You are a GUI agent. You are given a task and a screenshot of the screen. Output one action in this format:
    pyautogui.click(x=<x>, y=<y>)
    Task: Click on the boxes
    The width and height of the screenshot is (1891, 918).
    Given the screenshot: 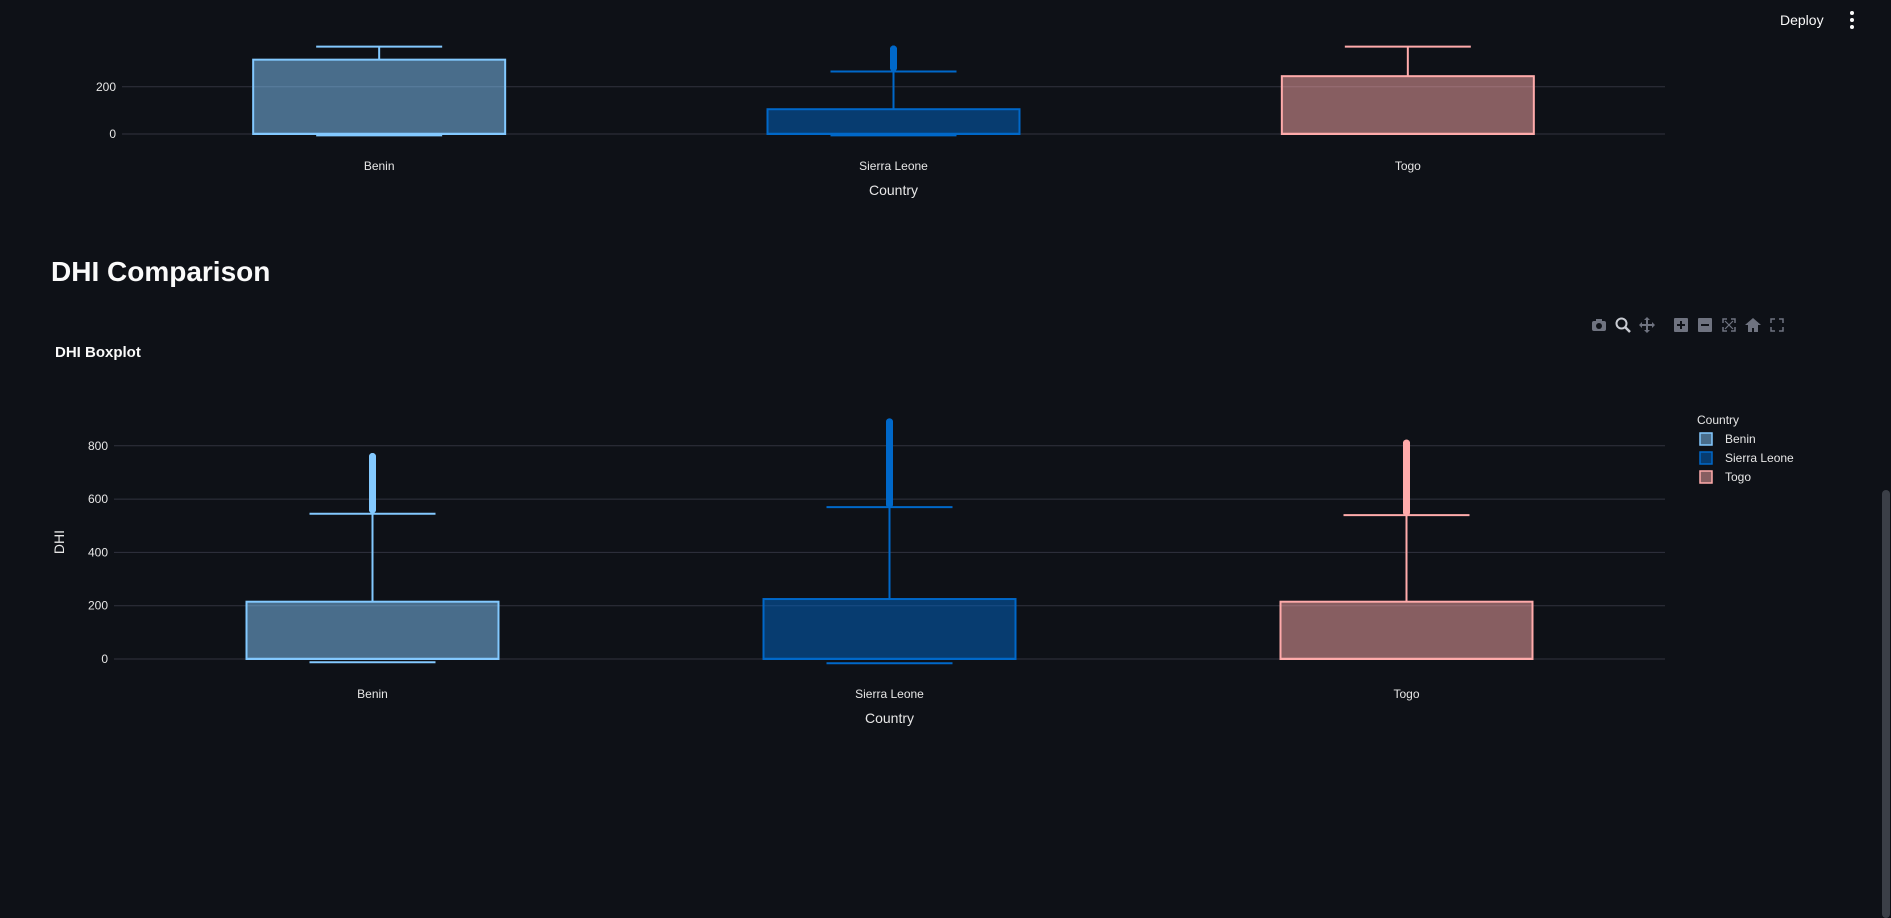 What is the action you would take?
    pyautogui.click(x=893, y=91)
    